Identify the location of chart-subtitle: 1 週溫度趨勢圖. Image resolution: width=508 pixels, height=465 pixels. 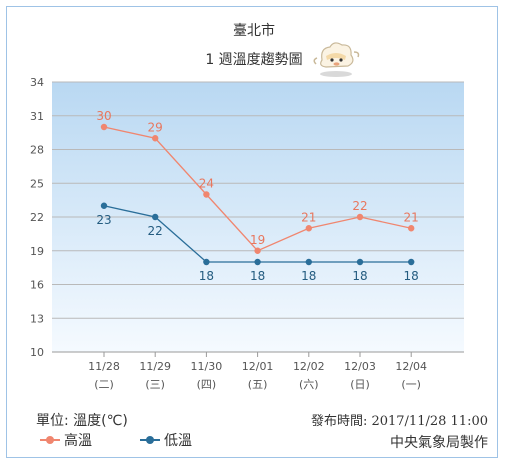
(254, 60).